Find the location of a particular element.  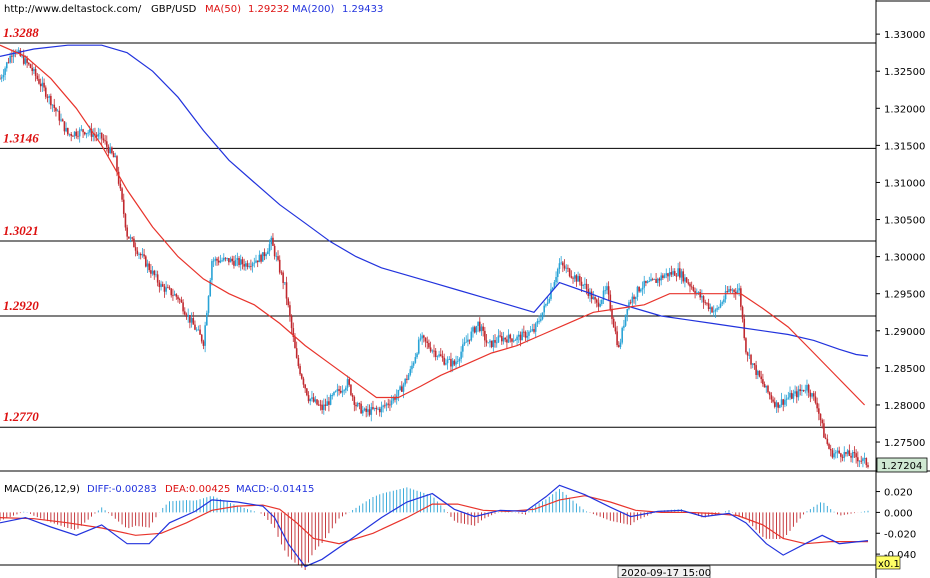

symbol-label: GBP/USD is located at coordinates (174, 9).